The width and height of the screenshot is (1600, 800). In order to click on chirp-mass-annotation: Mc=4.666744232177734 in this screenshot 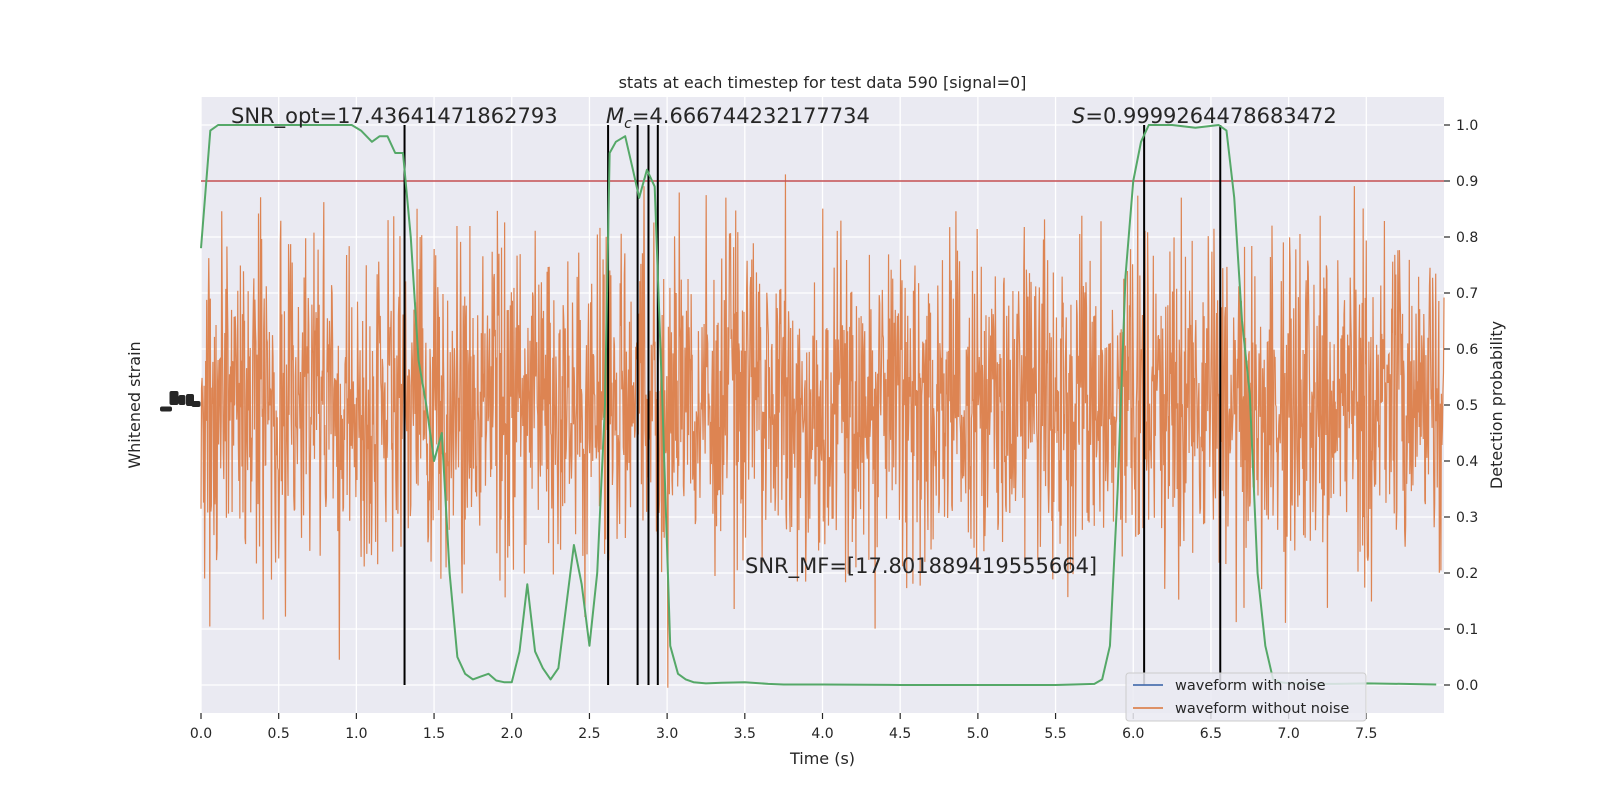, I will do `click(738, 118)`.